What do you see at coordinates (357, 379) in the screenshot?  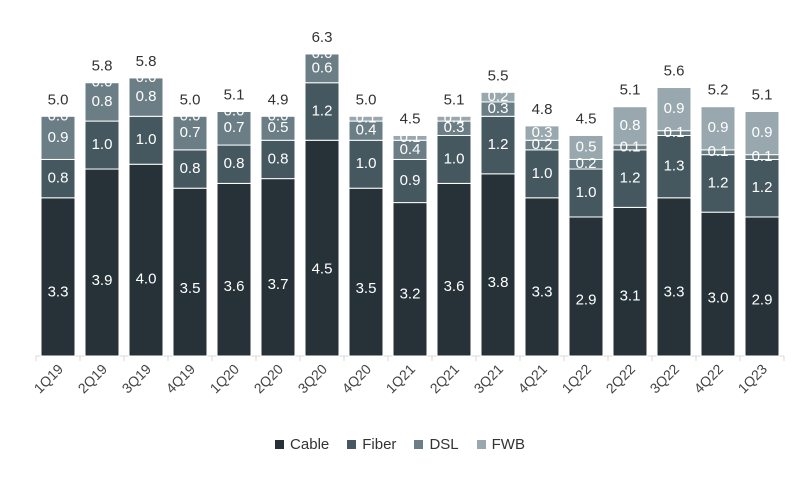 I see `x-tick-label: 4Q20` at bounding box center [357, 379].